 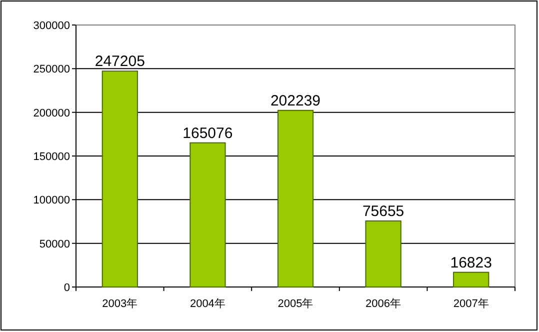 I want to click on y-tick-label: 100000, so click(x=51, y=200).